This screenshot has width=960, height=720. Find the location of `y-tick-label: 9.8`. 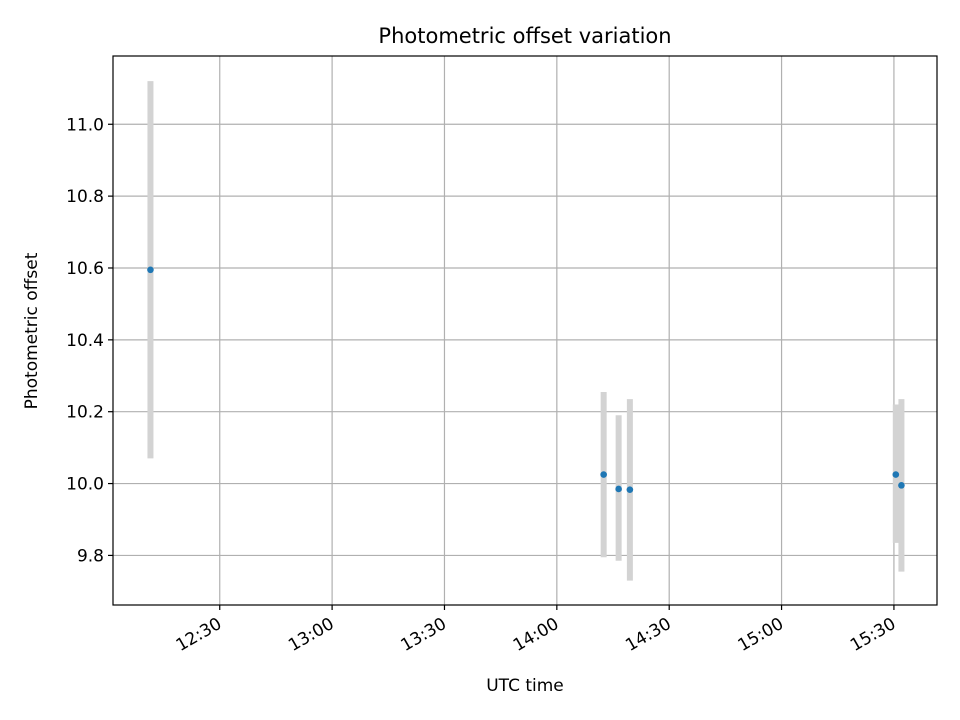

y-tick-label: 9.8 is located at coordinates (90, 556).